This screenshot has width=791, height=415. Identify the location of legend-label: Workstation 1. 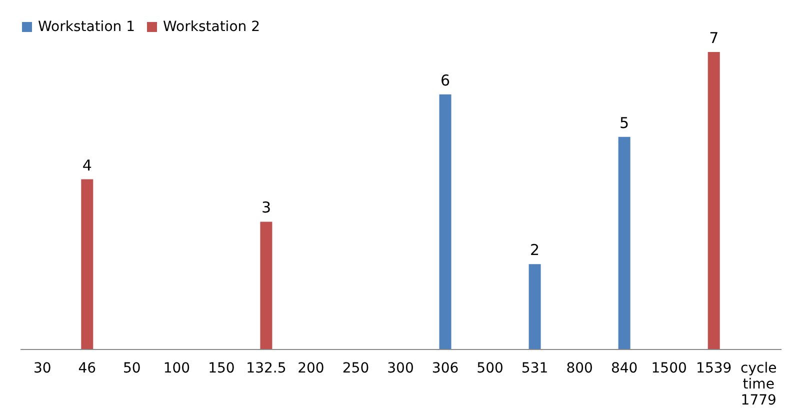
(86, 27).